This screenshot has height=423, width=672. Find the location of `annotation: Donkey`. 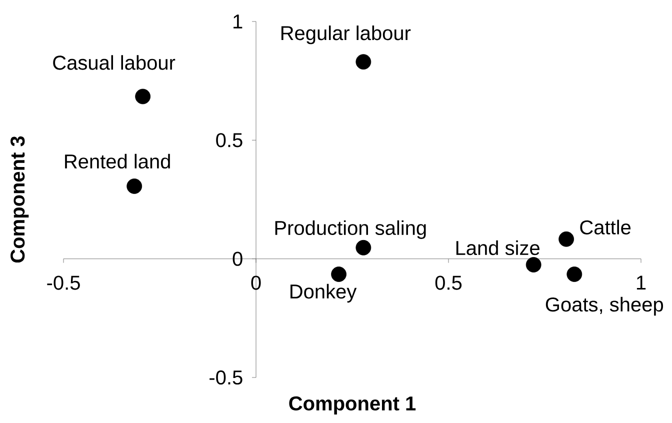

annotation: Donkey is located at coordinates (323, 293).